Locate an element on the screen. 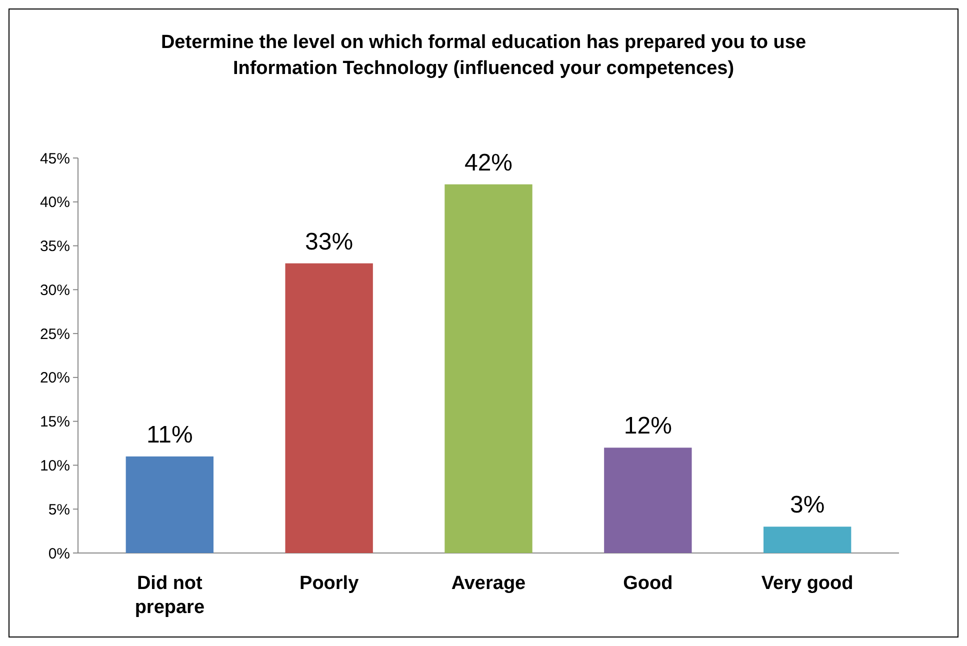  x-tick-label: Good is located at coordinates (648, 583).